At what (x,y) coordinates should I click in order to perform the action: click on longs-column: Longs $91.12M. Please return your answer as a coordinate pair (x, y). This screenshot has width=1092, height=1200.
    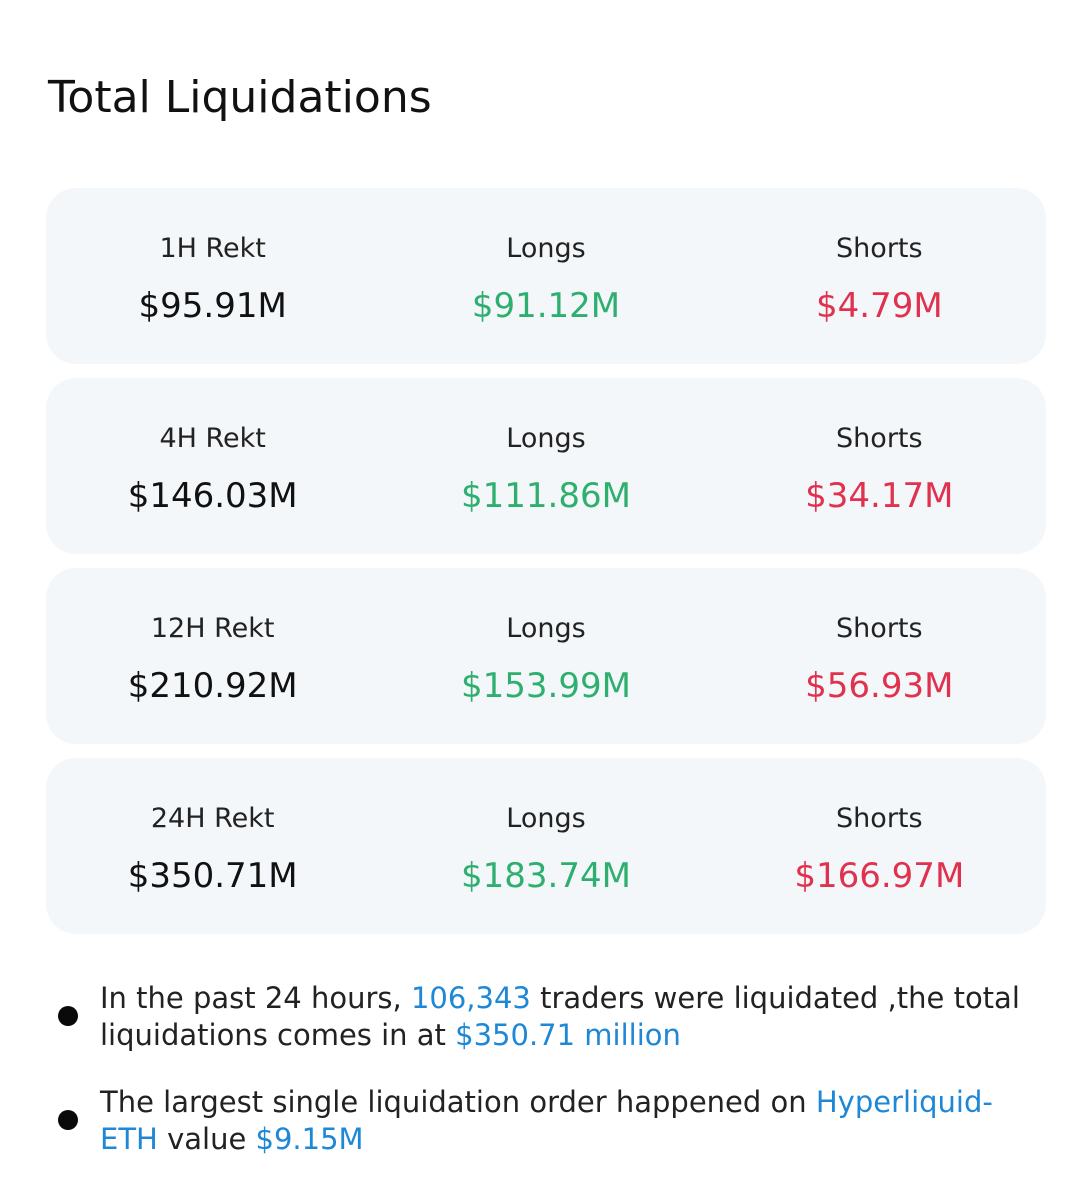
    Looking at the image, I should click on (545, 276).